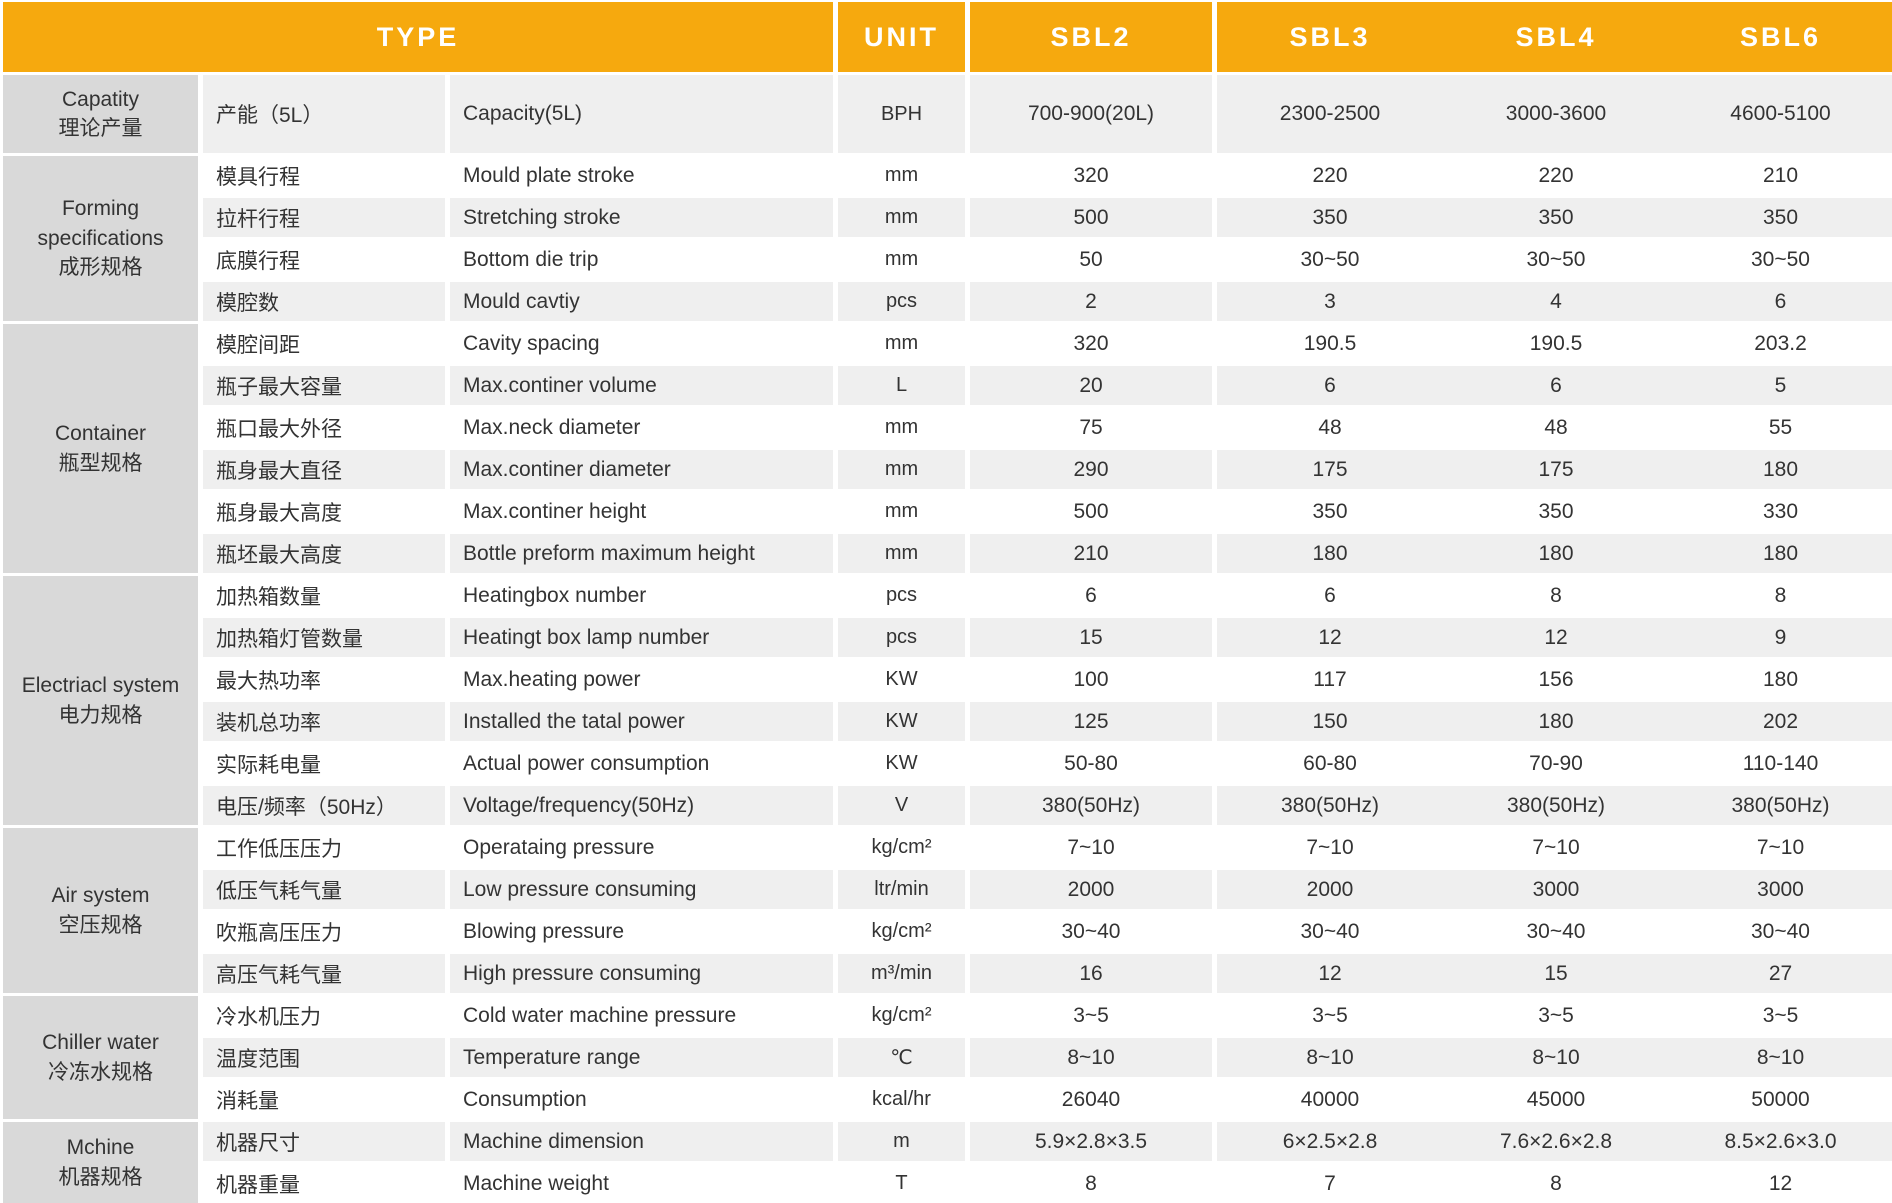 The height and width of the screenshot is (1203, 1892). Describe the element at coordinates (1556, 637) in the screenshot. I see `row-value-sbl4: 12` at that location.